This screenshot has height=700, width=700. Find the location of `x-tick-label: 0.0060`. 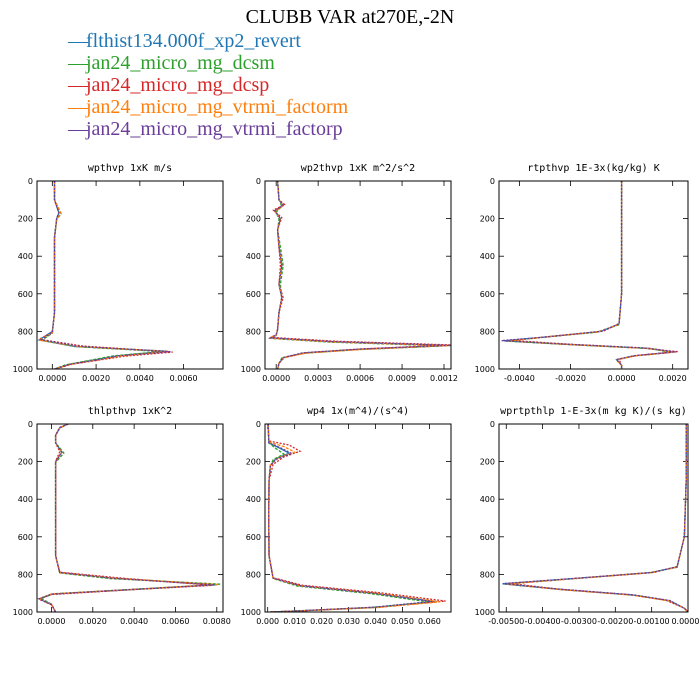

x-tick-label: 0.0060 is located at coordinates (175, 621).